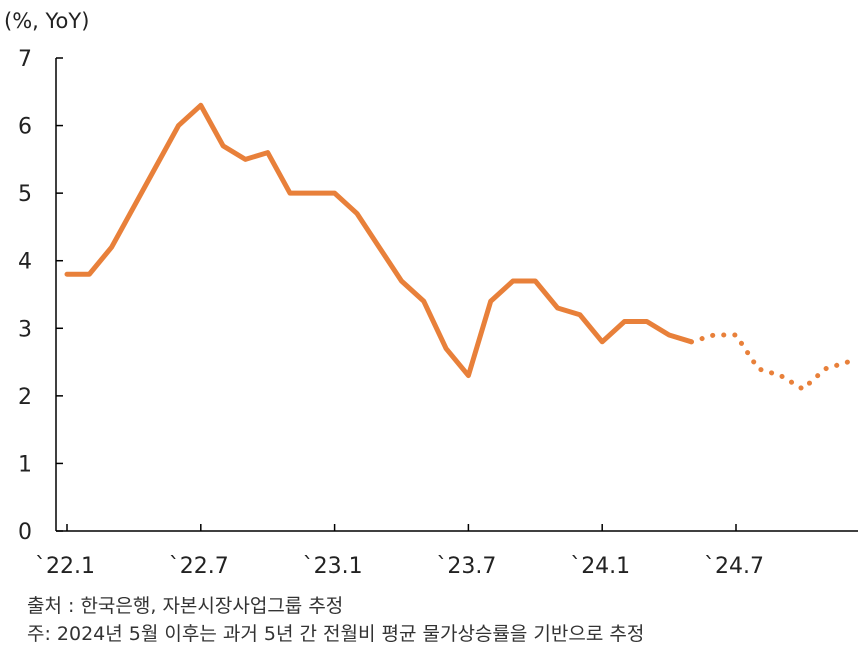 The image size is (861, 656). Describe the element at coordinates (769, 362) in the screenshot. I see `forecast-series-line` at that location.